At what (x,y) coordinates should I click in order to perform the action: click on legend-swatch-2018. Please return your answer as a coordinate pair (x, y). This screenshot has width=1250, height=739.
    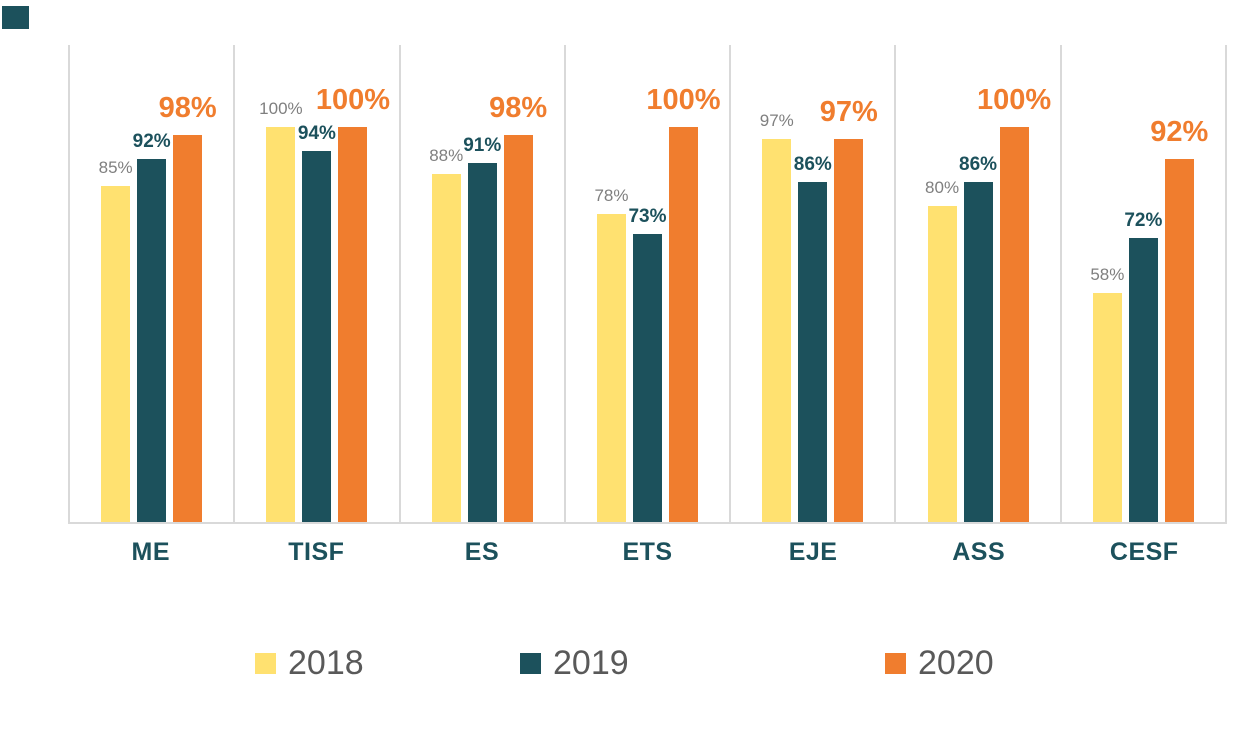
    Looking at the image, I should click on (265, 663).